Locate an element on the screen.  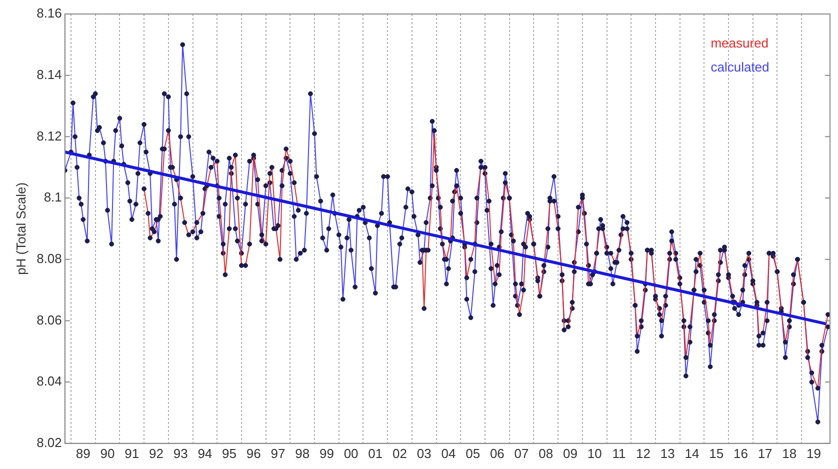
x-tick-label: 05 is located at coordinates (473, 453).